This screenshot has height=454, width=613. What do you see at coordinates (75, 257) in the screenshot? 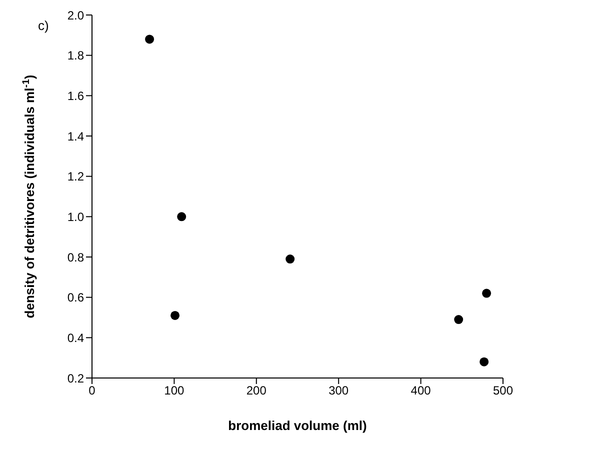
I see `y-tick-label: 0.8` at bounding box center [75, 257].